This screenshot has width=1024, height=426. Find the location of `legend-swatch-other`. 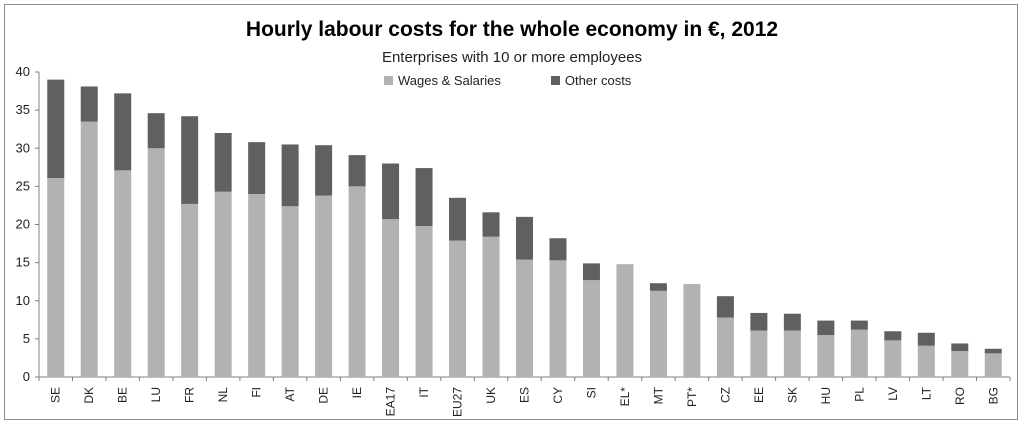

legend-swatch-other is located at coordinates (555, 80).